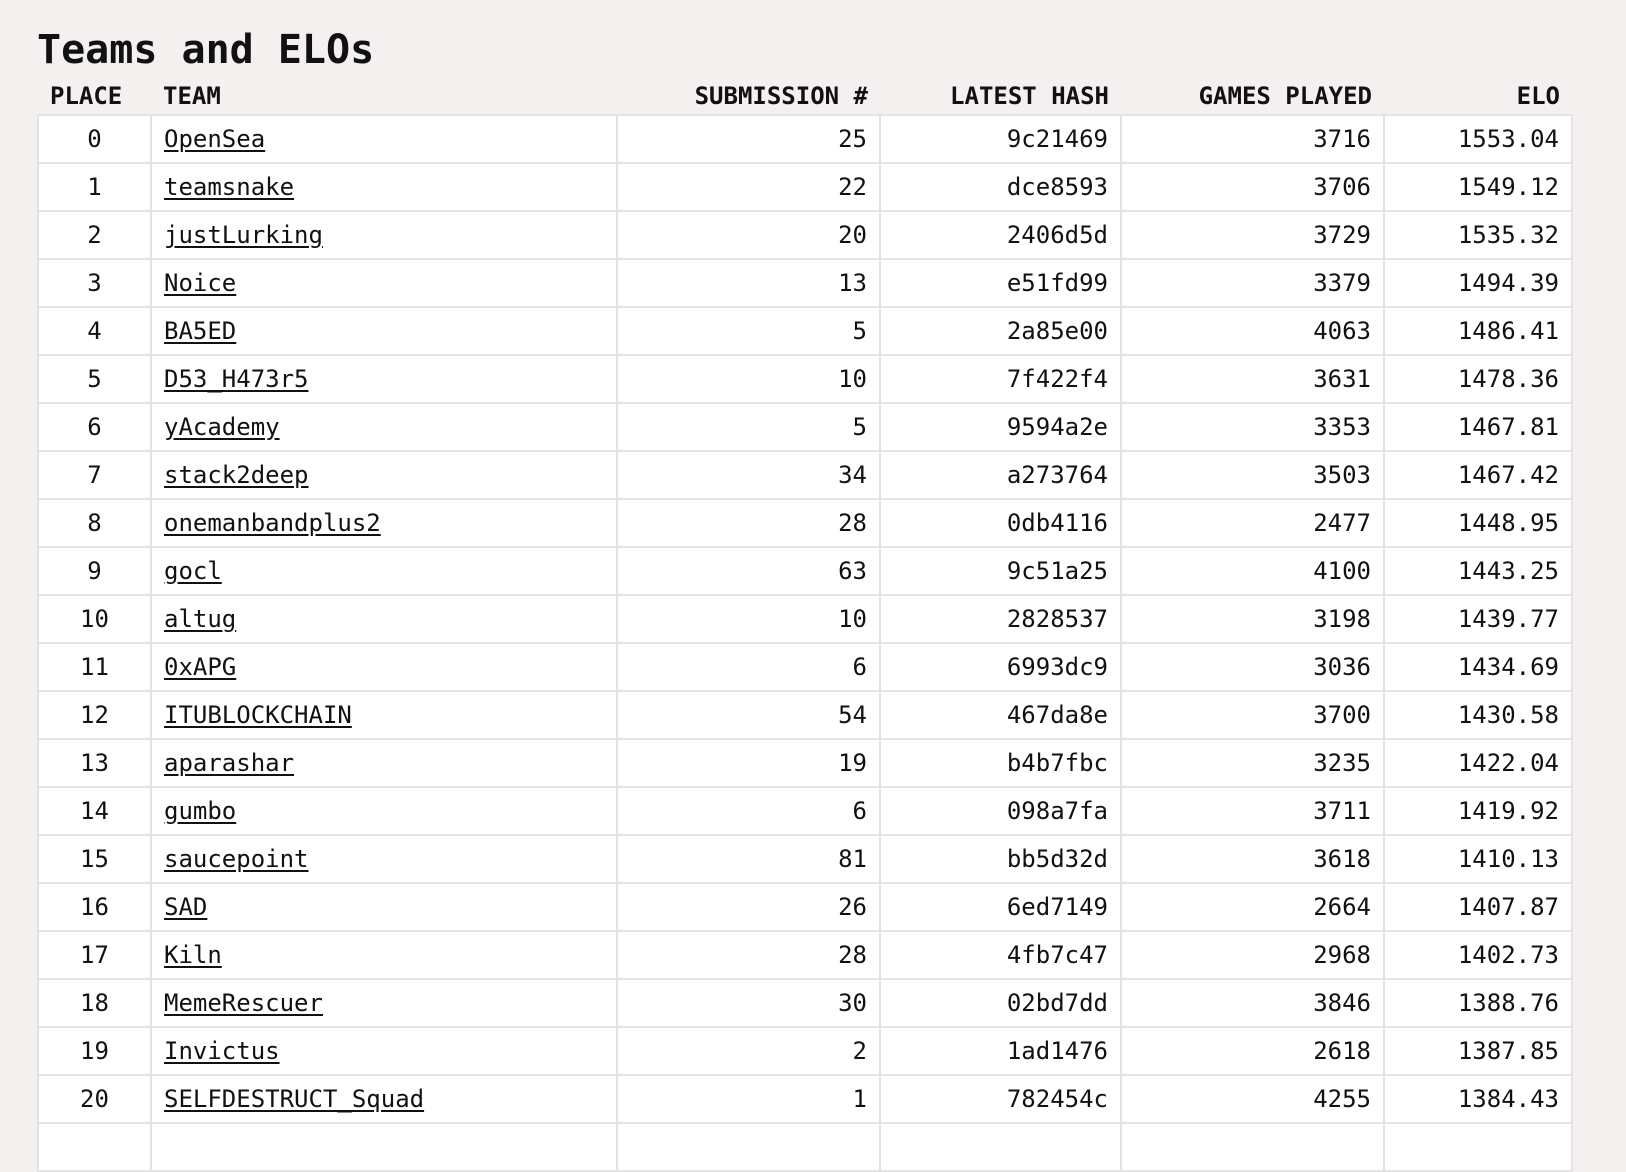 The width and height of the screenshot is (1626, 1172). What do you see at coordinates (1252, 859) in the screenshot?
I see `table-cell: 3618` at bounding box center [1252, 859].